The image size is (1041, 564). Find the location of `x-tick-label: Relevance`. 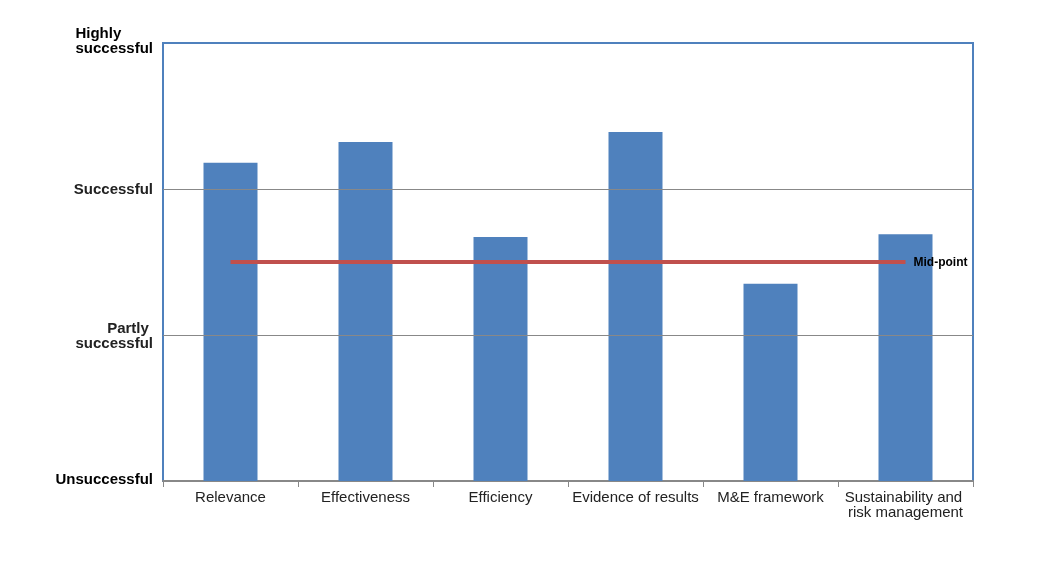

x-tick-label: Relevance is located at coordinates (230, 496).